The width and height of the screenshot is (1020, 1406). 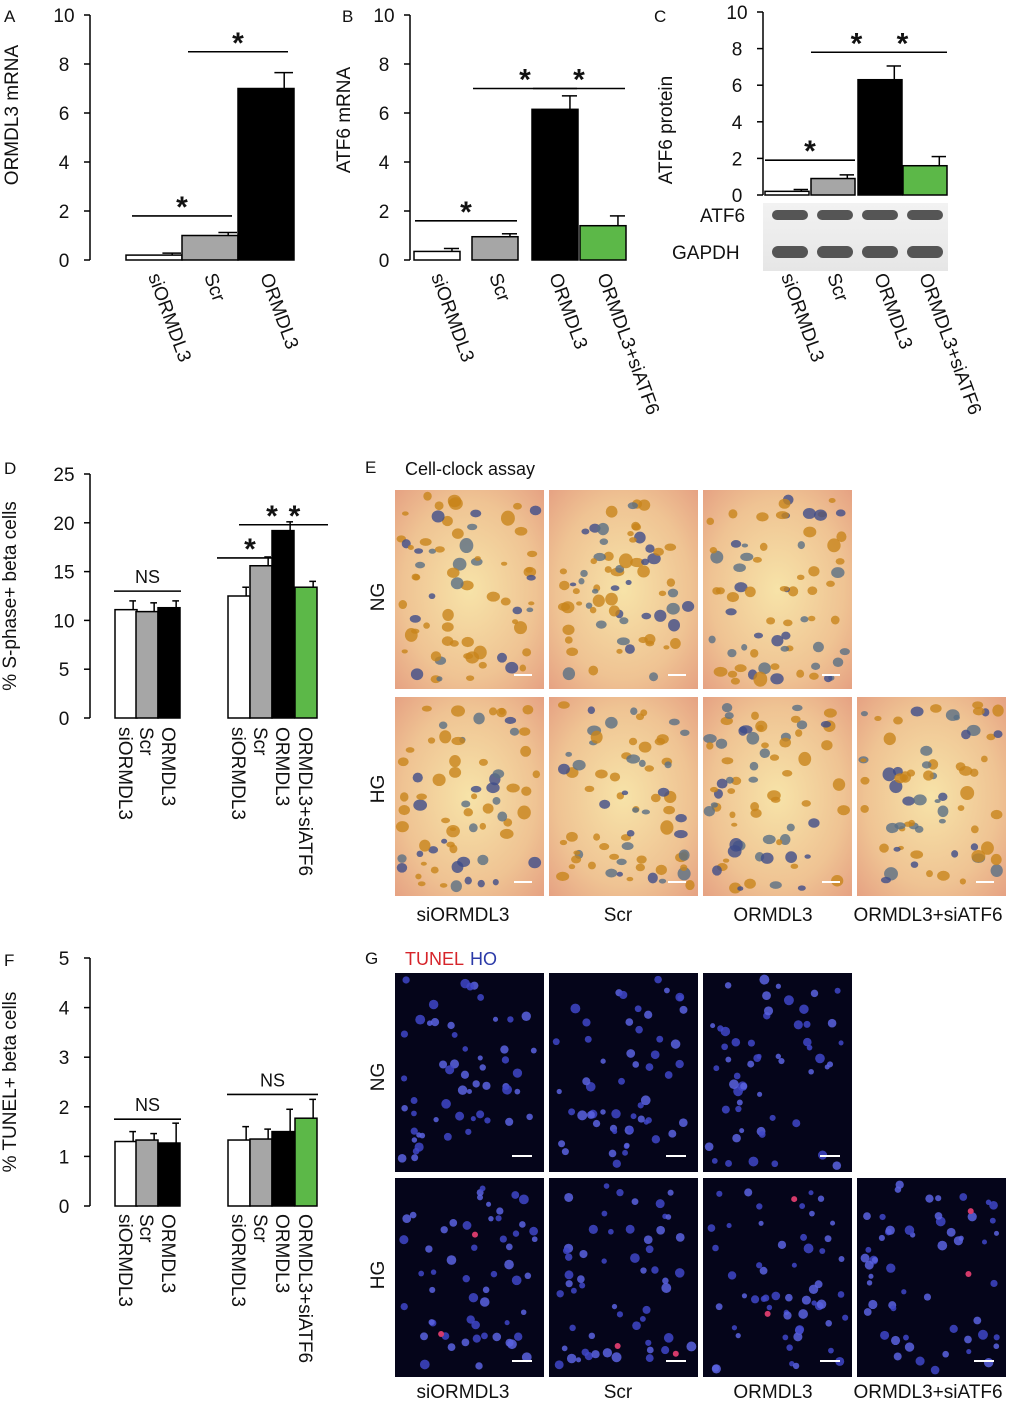 I want to click on chart-a: A 0 2 4 6 8 10 ORMDL3 mRNA siORMDL3 Scr ORMDL3 * *, so click(x=152, y=185).